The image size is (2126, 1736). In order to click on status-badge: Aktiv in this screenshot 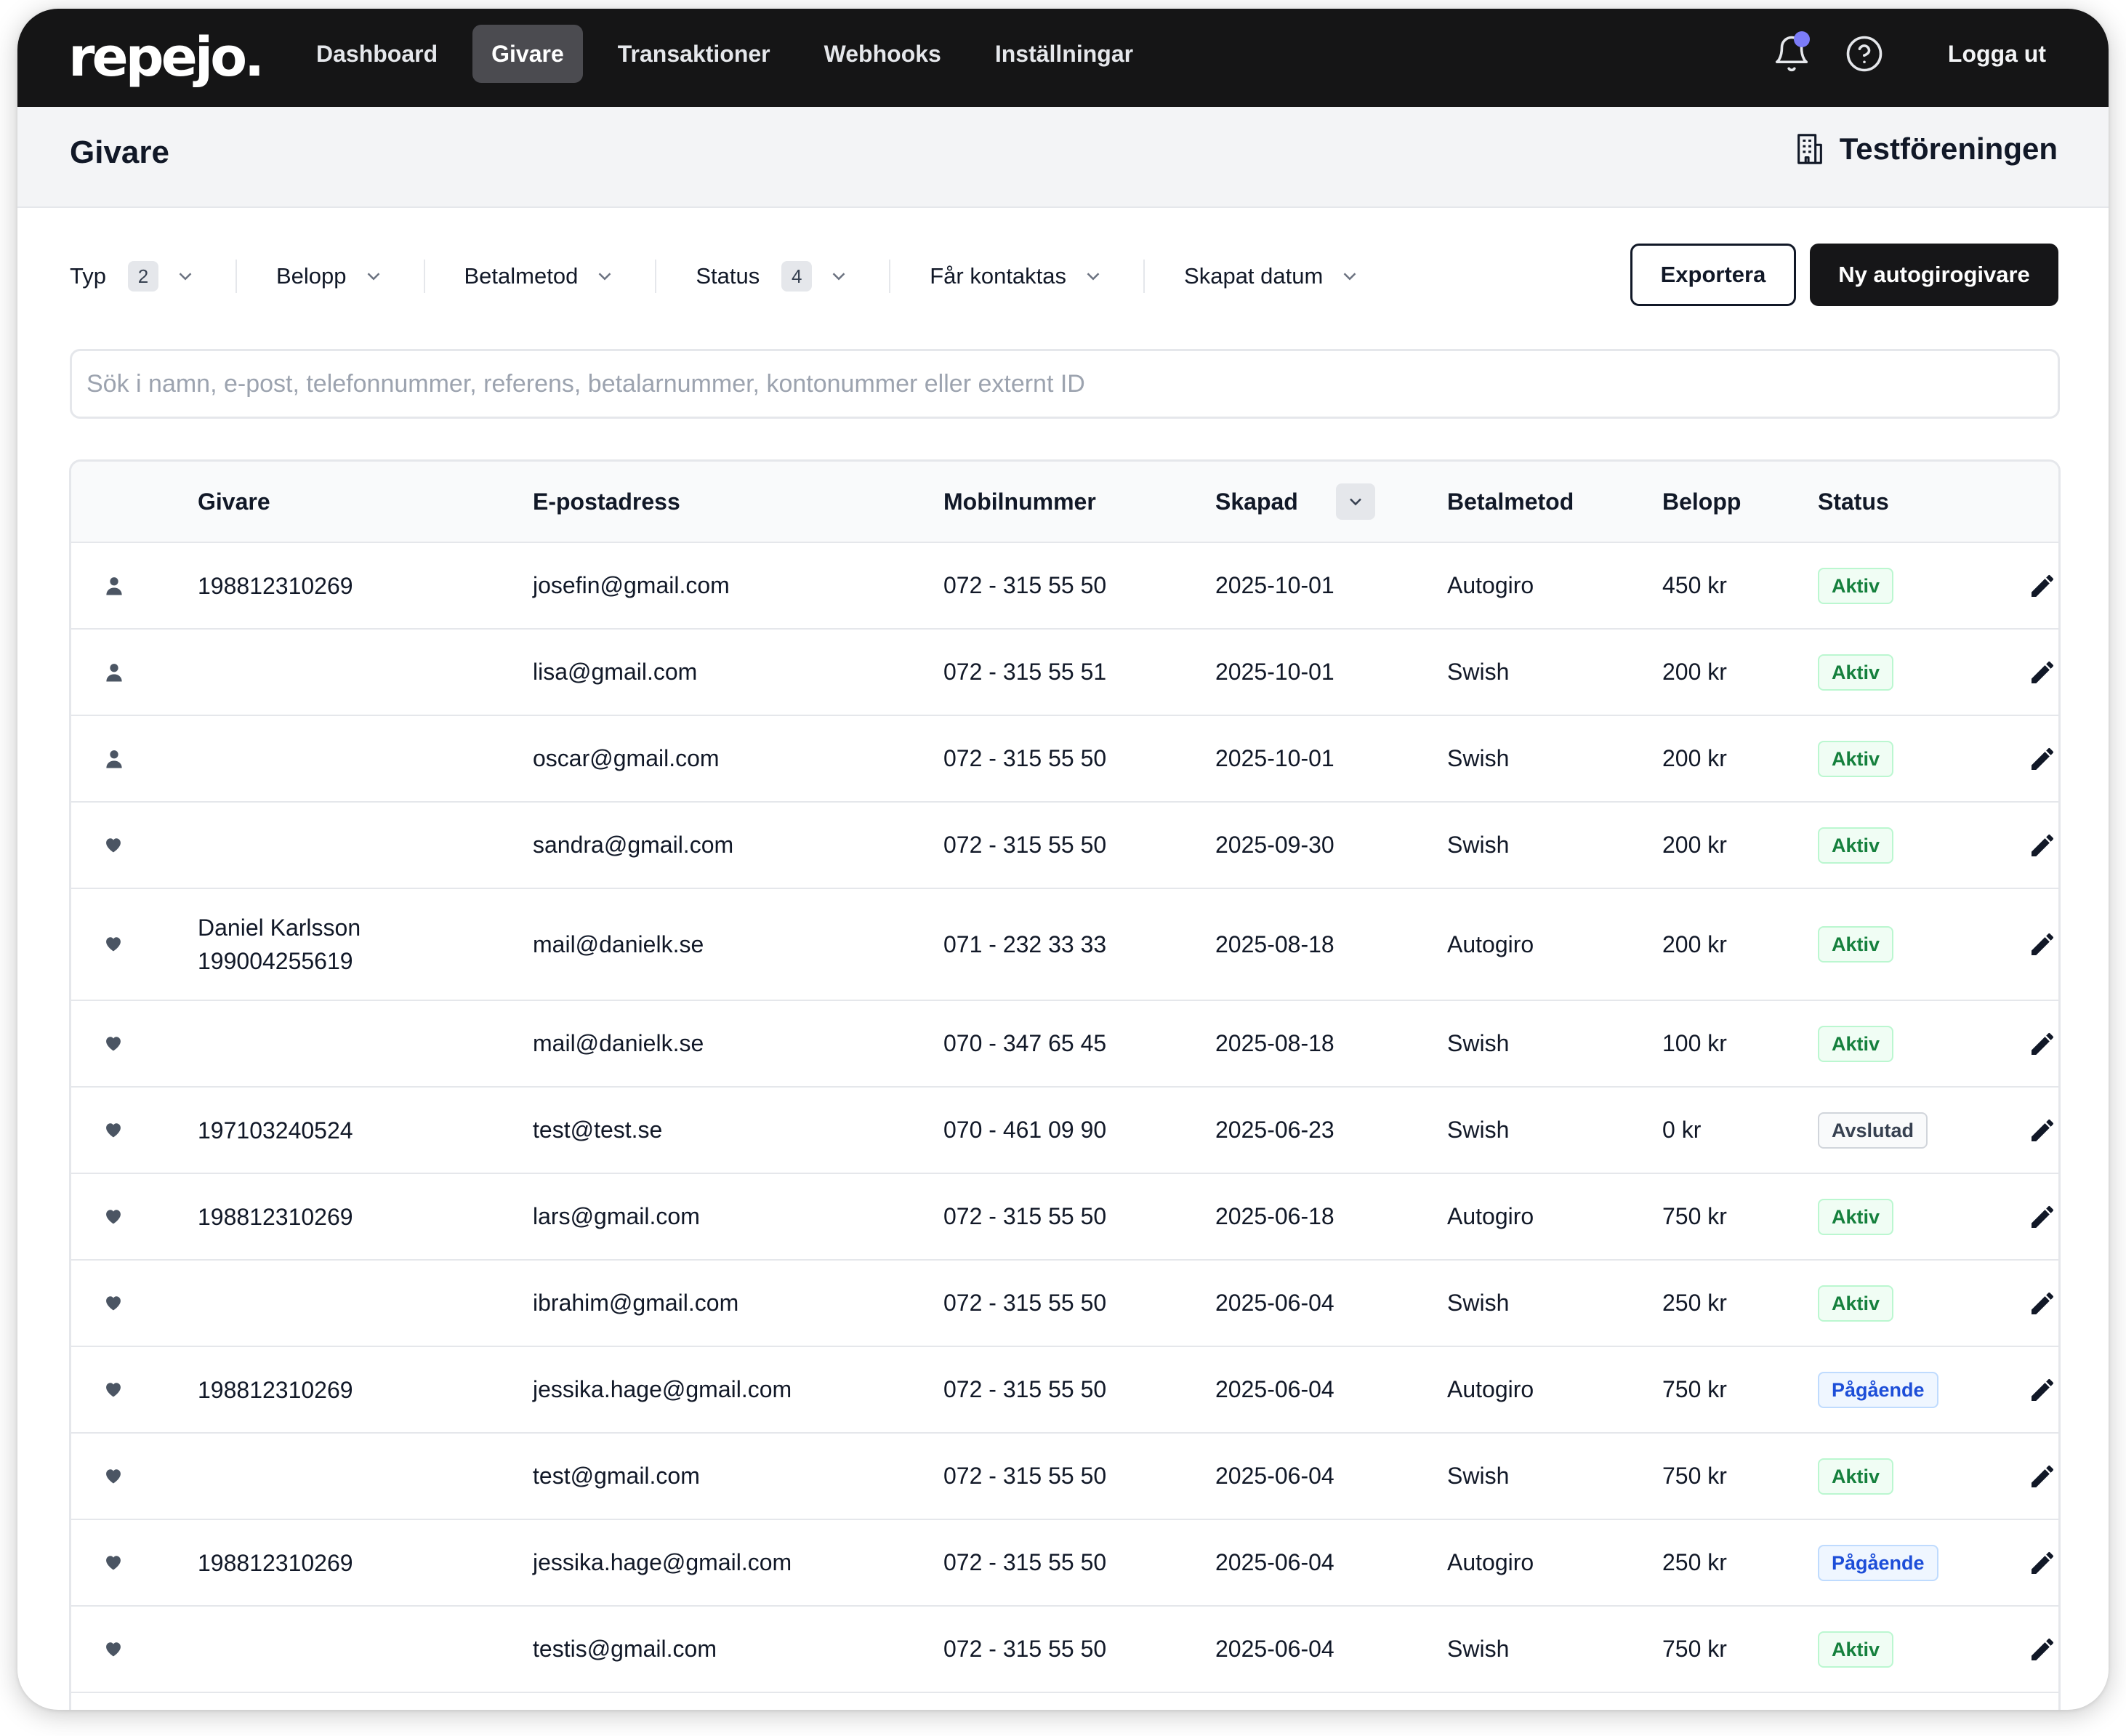, I will do `click(1856, 1043)`.